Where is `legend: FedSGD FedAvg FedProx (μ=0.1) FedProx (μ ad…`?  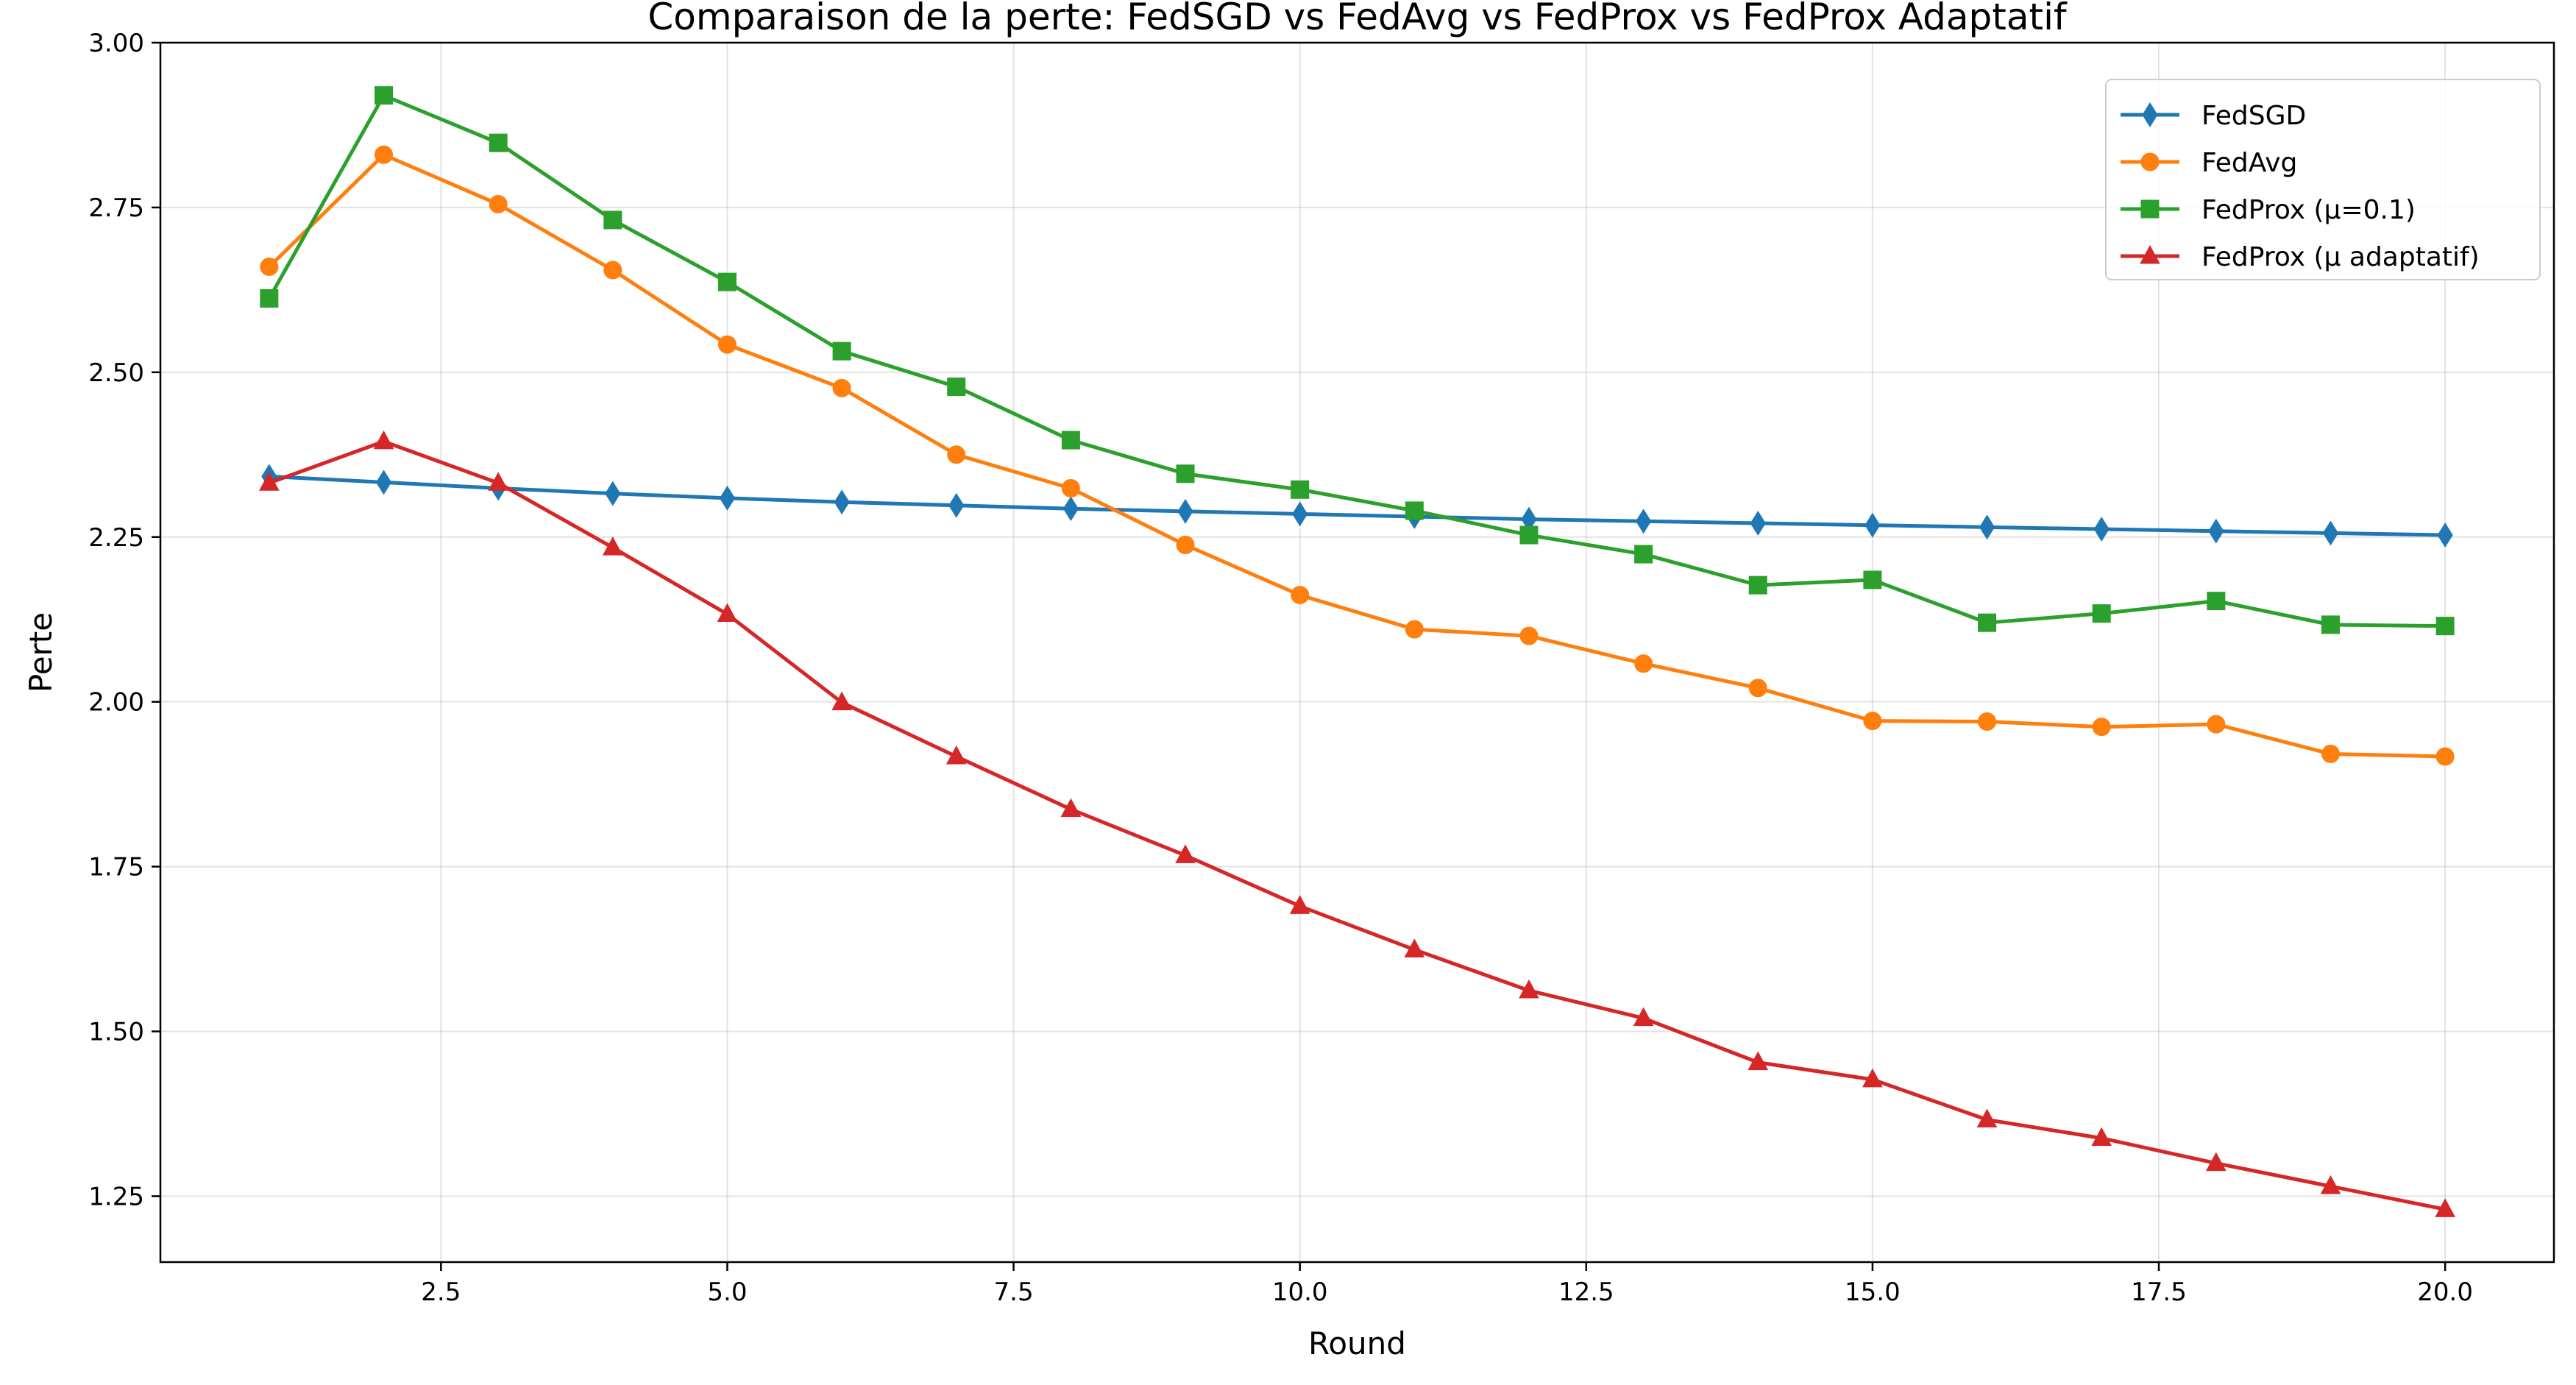
legend: FedSGD FedAvg FedProx (μ=0.1) FedProx (μ ad… is located at coordinates (2323, 179).